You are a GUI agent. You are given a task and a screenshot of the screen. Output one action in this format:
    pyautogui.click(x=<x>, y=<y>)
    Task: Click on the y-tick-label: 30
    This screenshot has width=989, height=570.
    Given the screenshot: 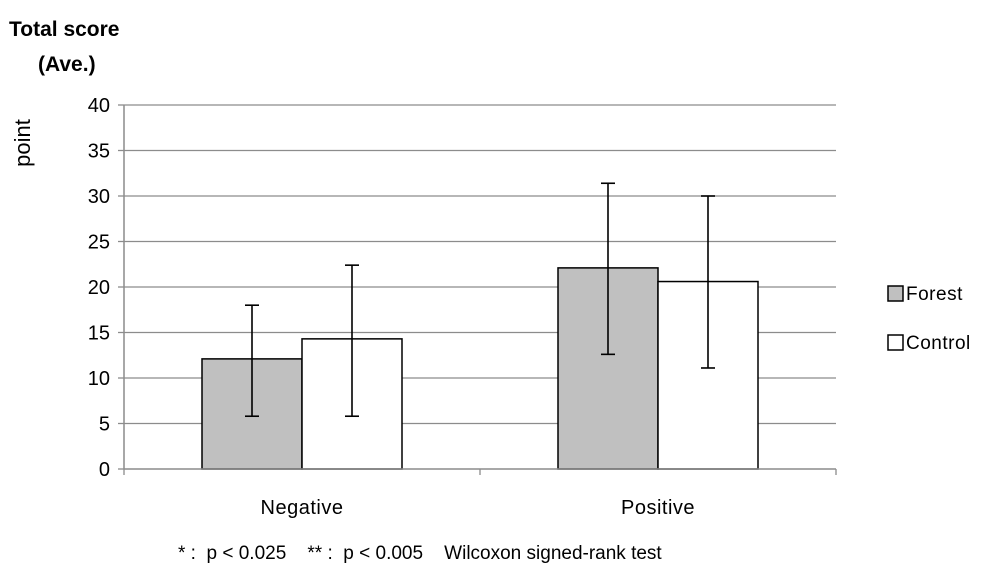 What is the action you would take?
    pyautogui.click(x=99, y=197)
    